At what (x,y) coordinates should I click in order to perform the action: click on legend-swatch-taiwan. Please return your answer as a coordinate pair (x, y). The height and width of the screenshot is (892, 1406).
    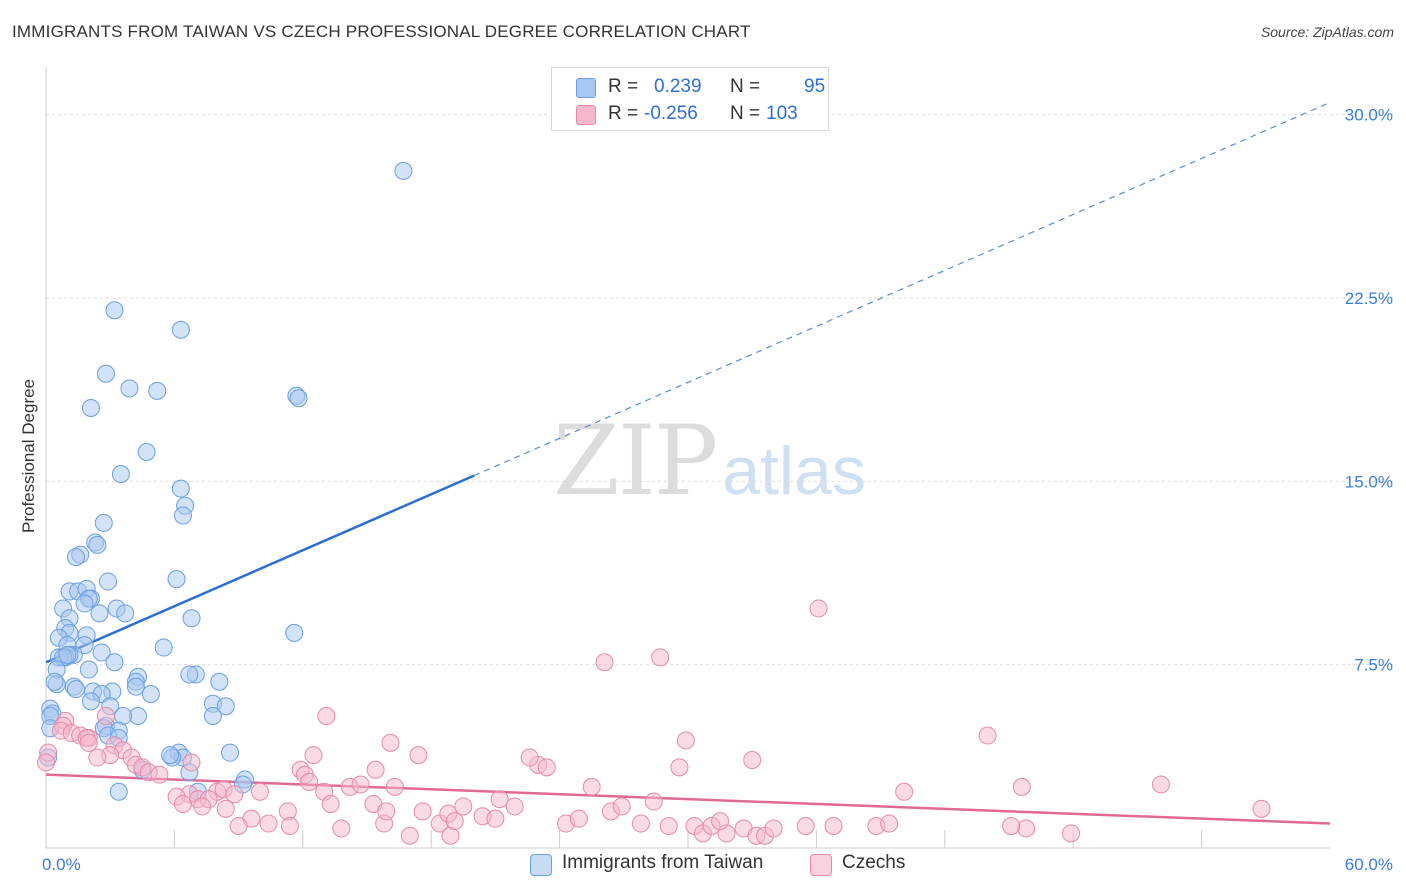
    Looking at the image, I should click on (586, 88).